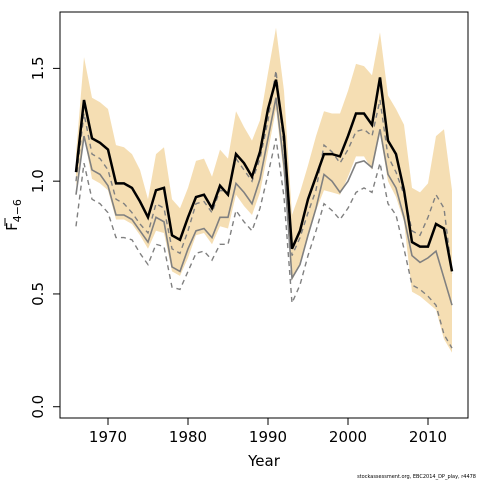  I want to click on x-tick-label: 1980, so click(188, 437).